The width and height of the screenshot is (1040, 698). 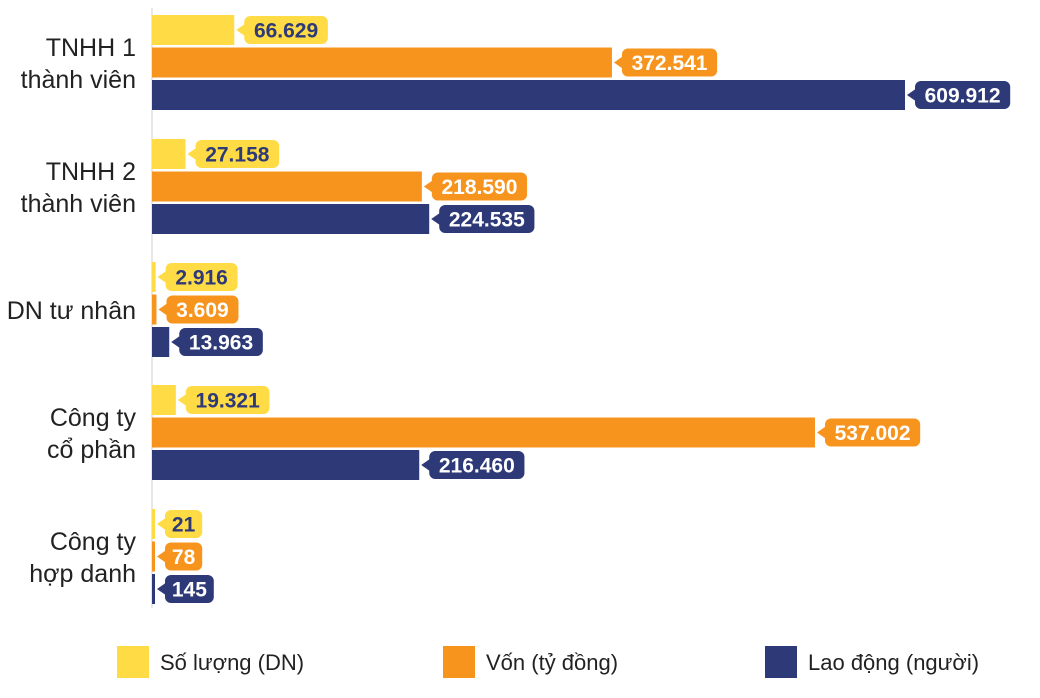 I want to click on legend-item: Vốn (tỷ đồng), so click(x=530, y=662).